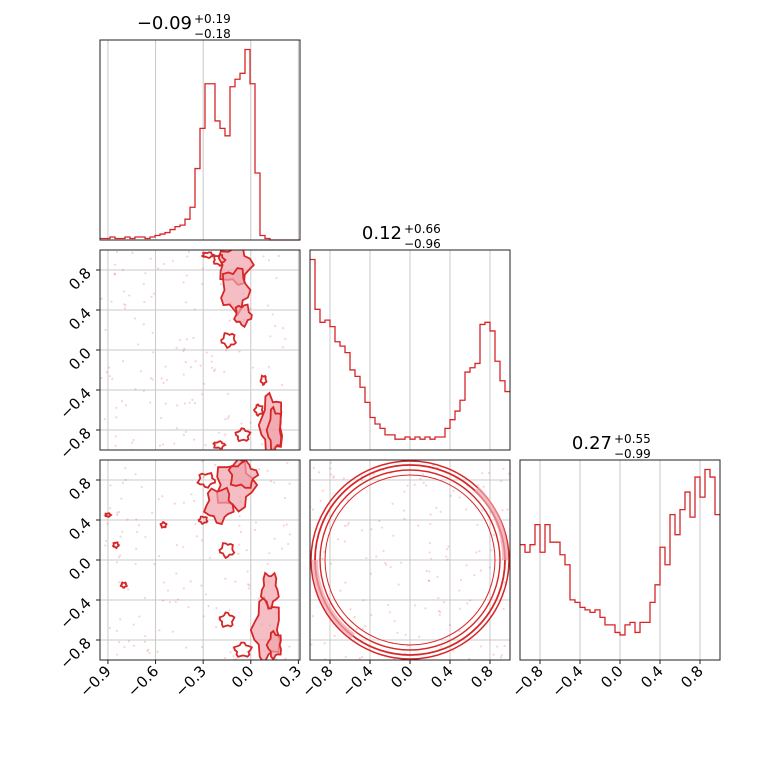  I want to click on y-tick-label: 0.4, so click(80, 529).